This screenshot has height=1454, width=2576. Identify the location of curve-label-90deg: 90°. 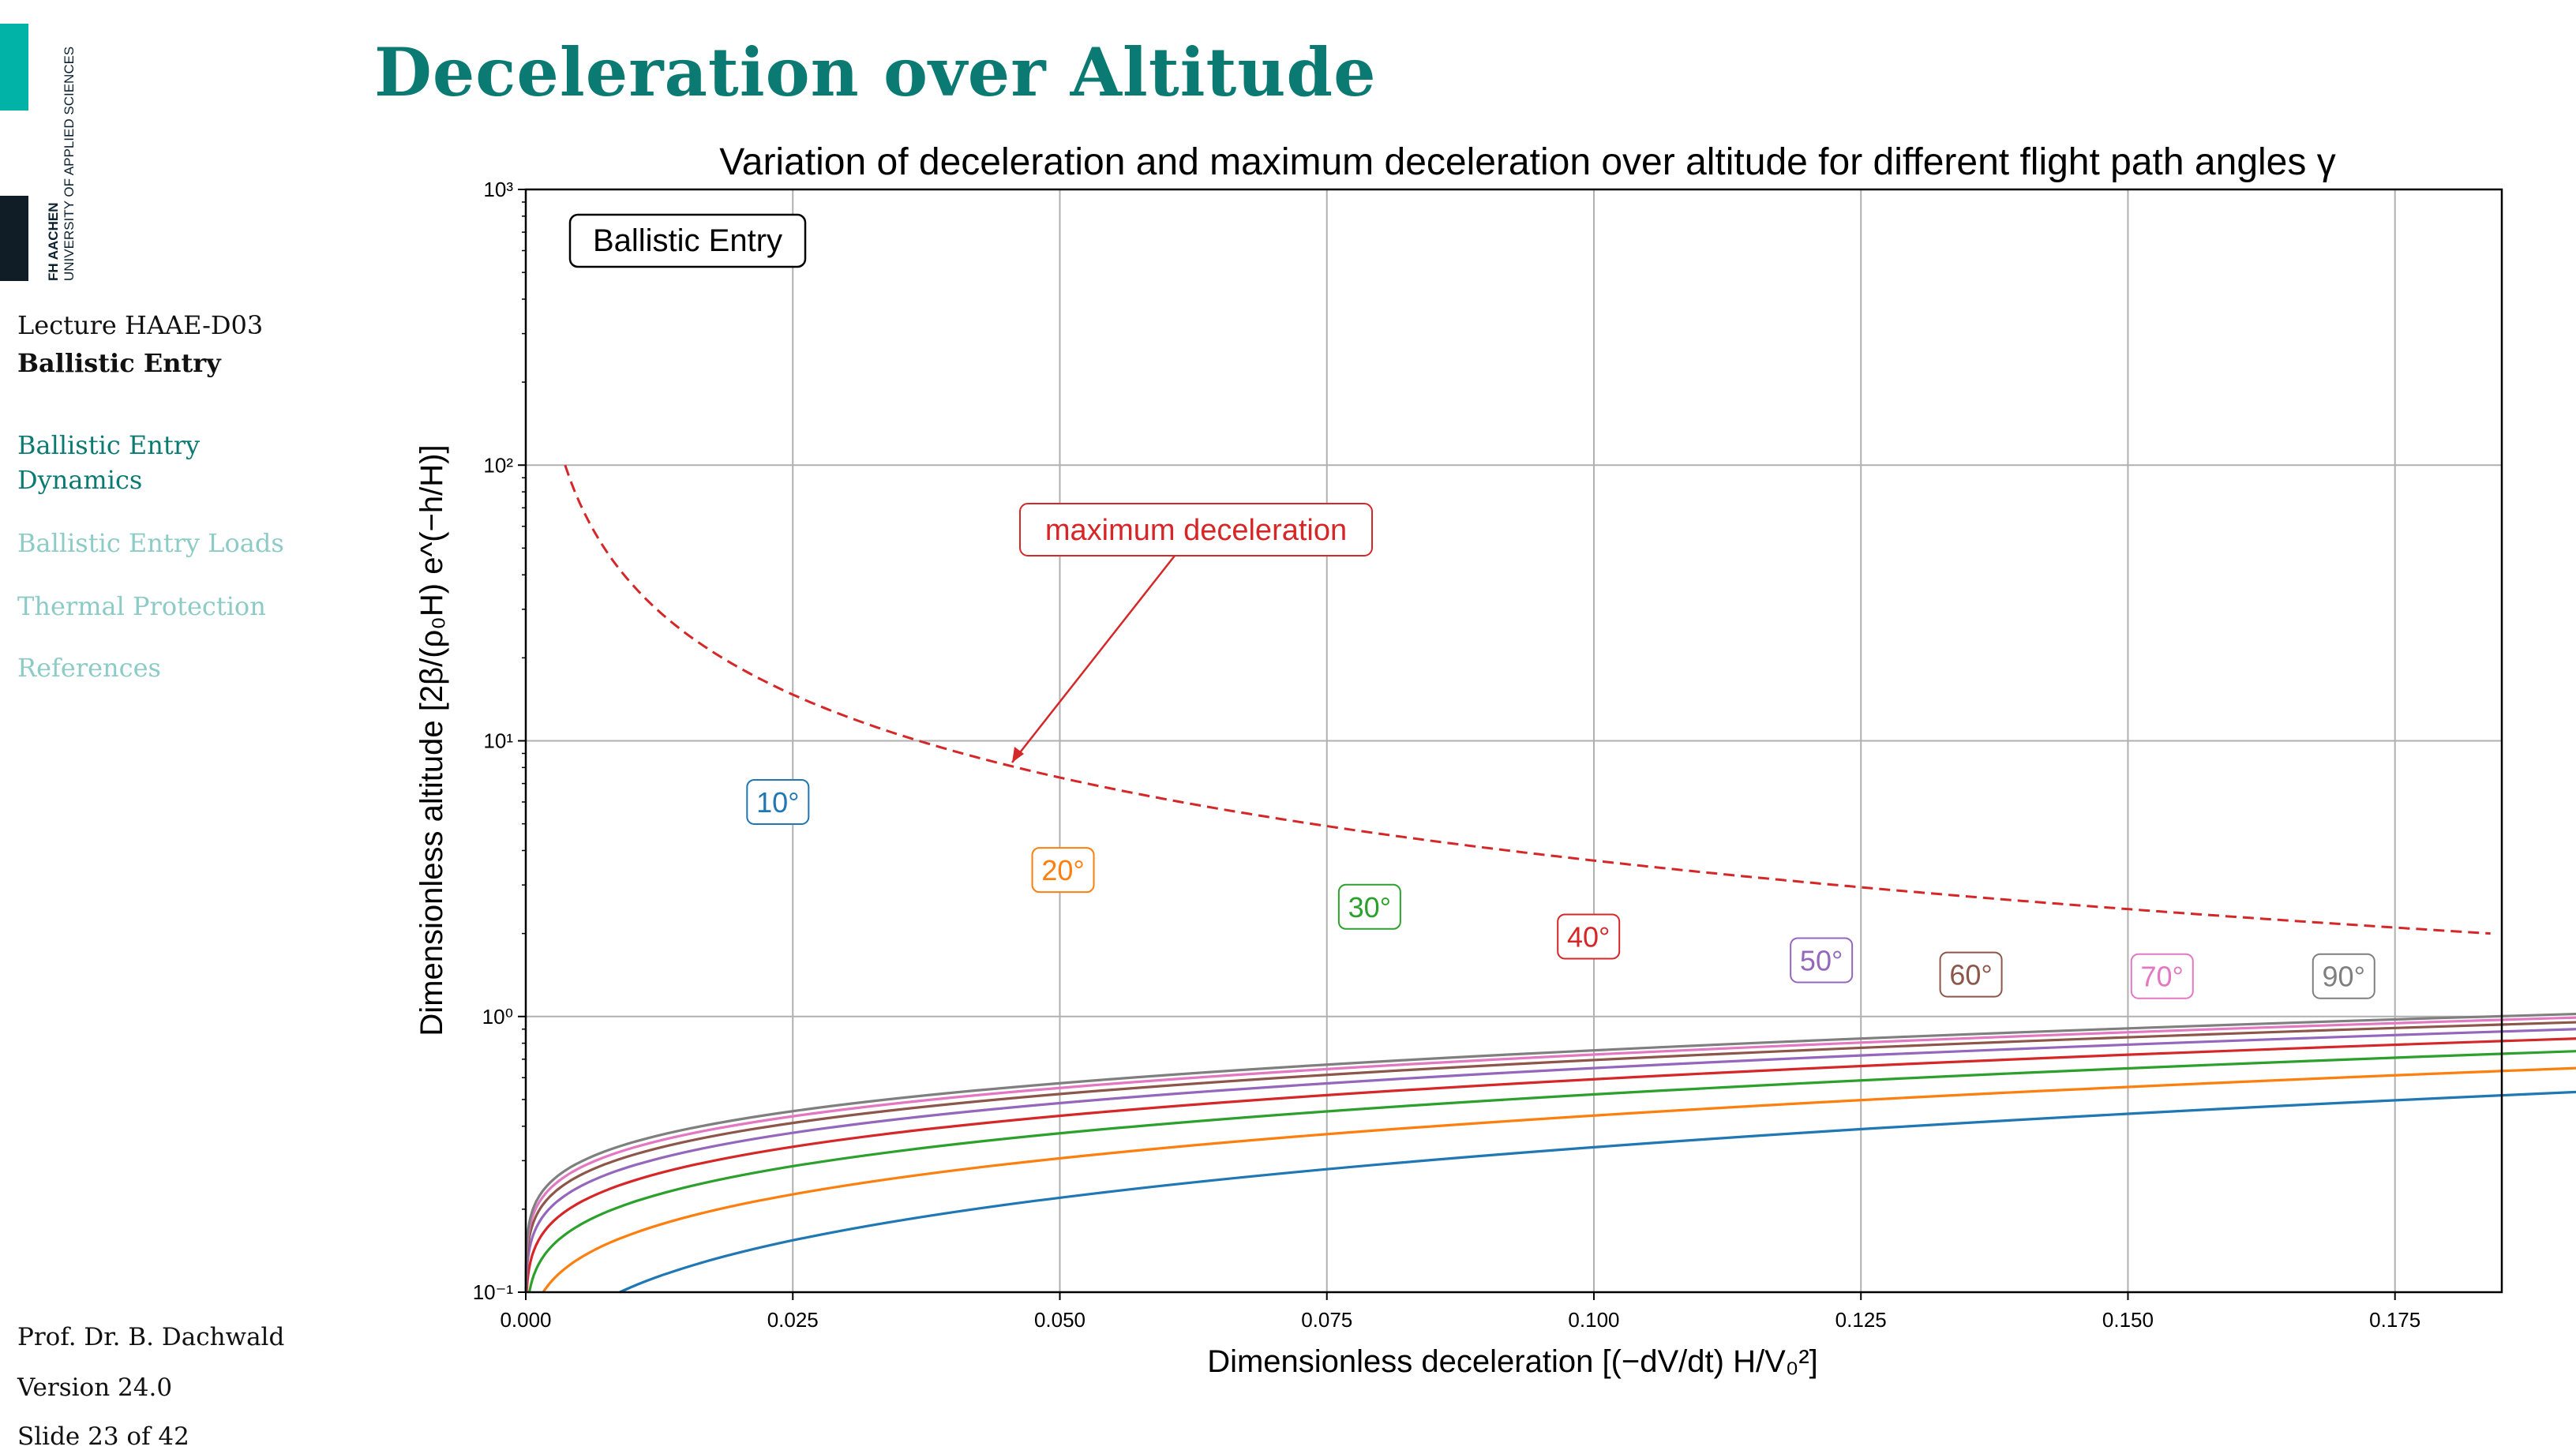
(2343, 976).